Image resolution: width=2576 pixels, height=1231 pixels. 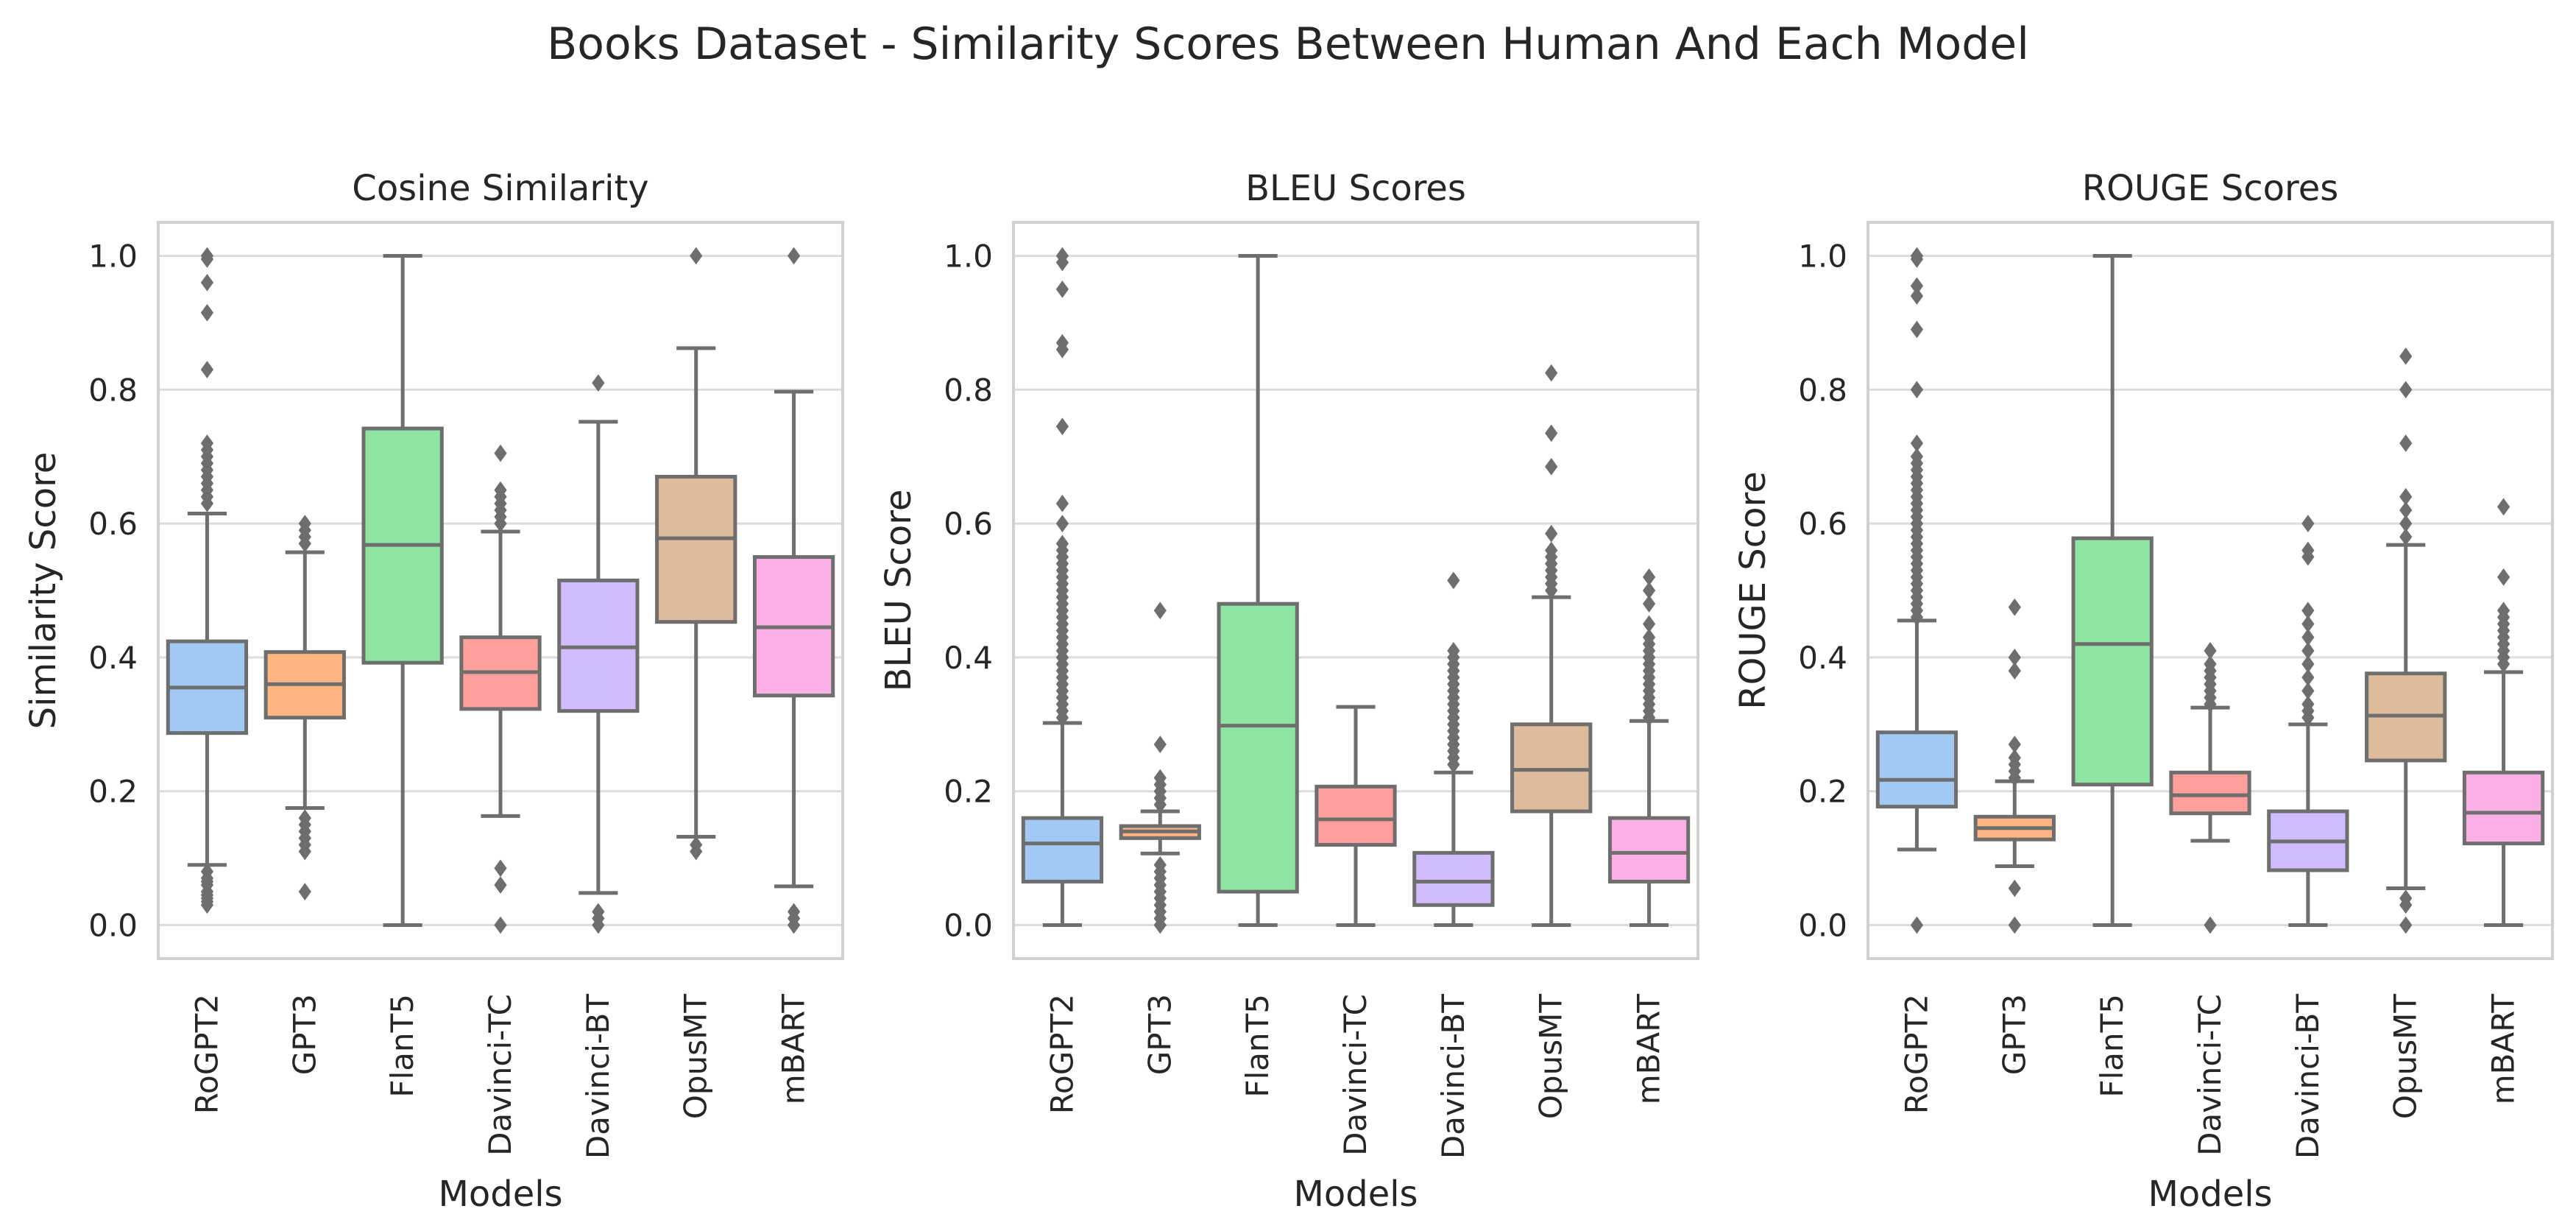 I want to click on y-tick-label: 0.0, so click(x=1822, y=926).